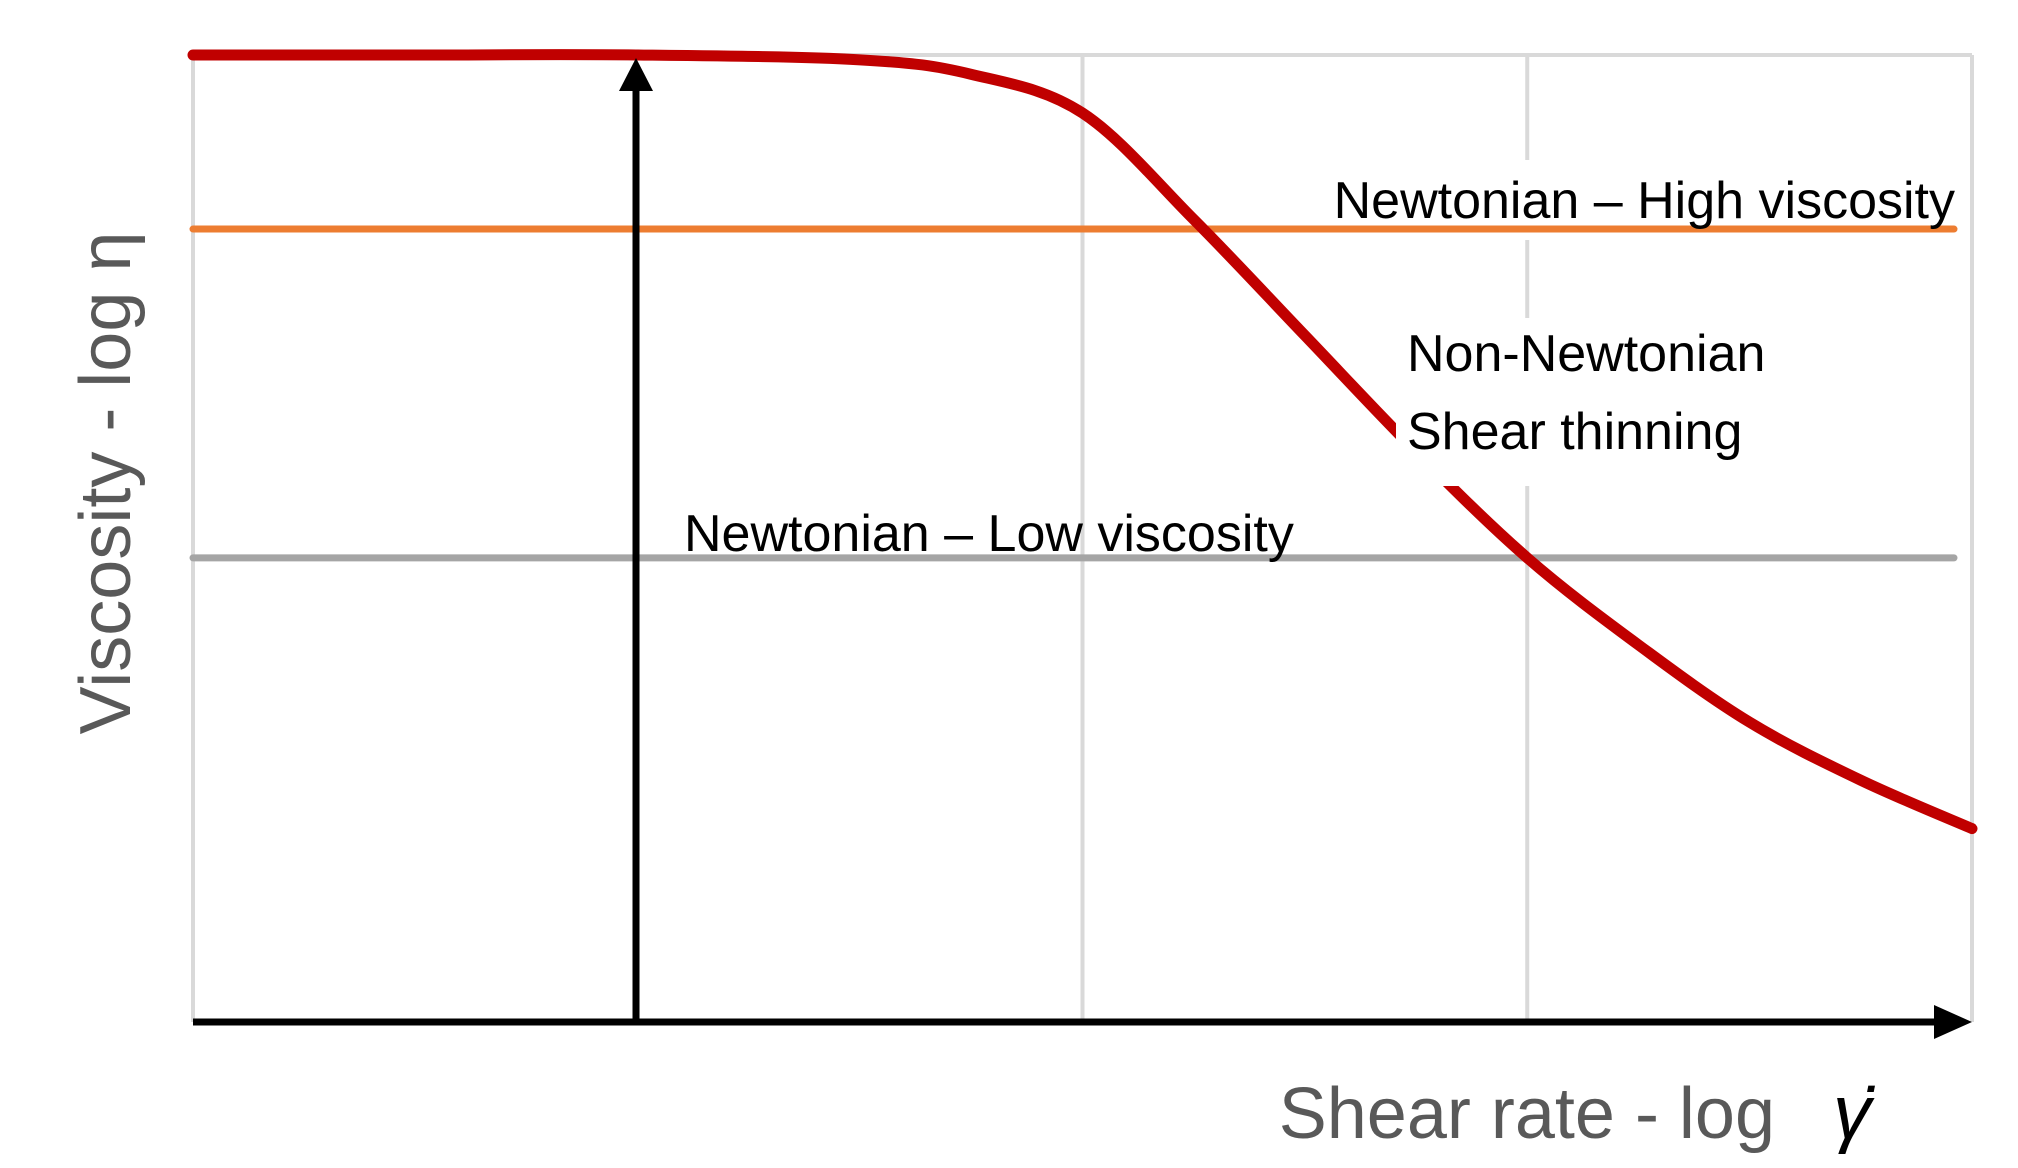  What do you see at coordinates (106, 483) in the screenshot?
I see `y-axis-label: Viscosity - log η` at bounding box center [106, 483].